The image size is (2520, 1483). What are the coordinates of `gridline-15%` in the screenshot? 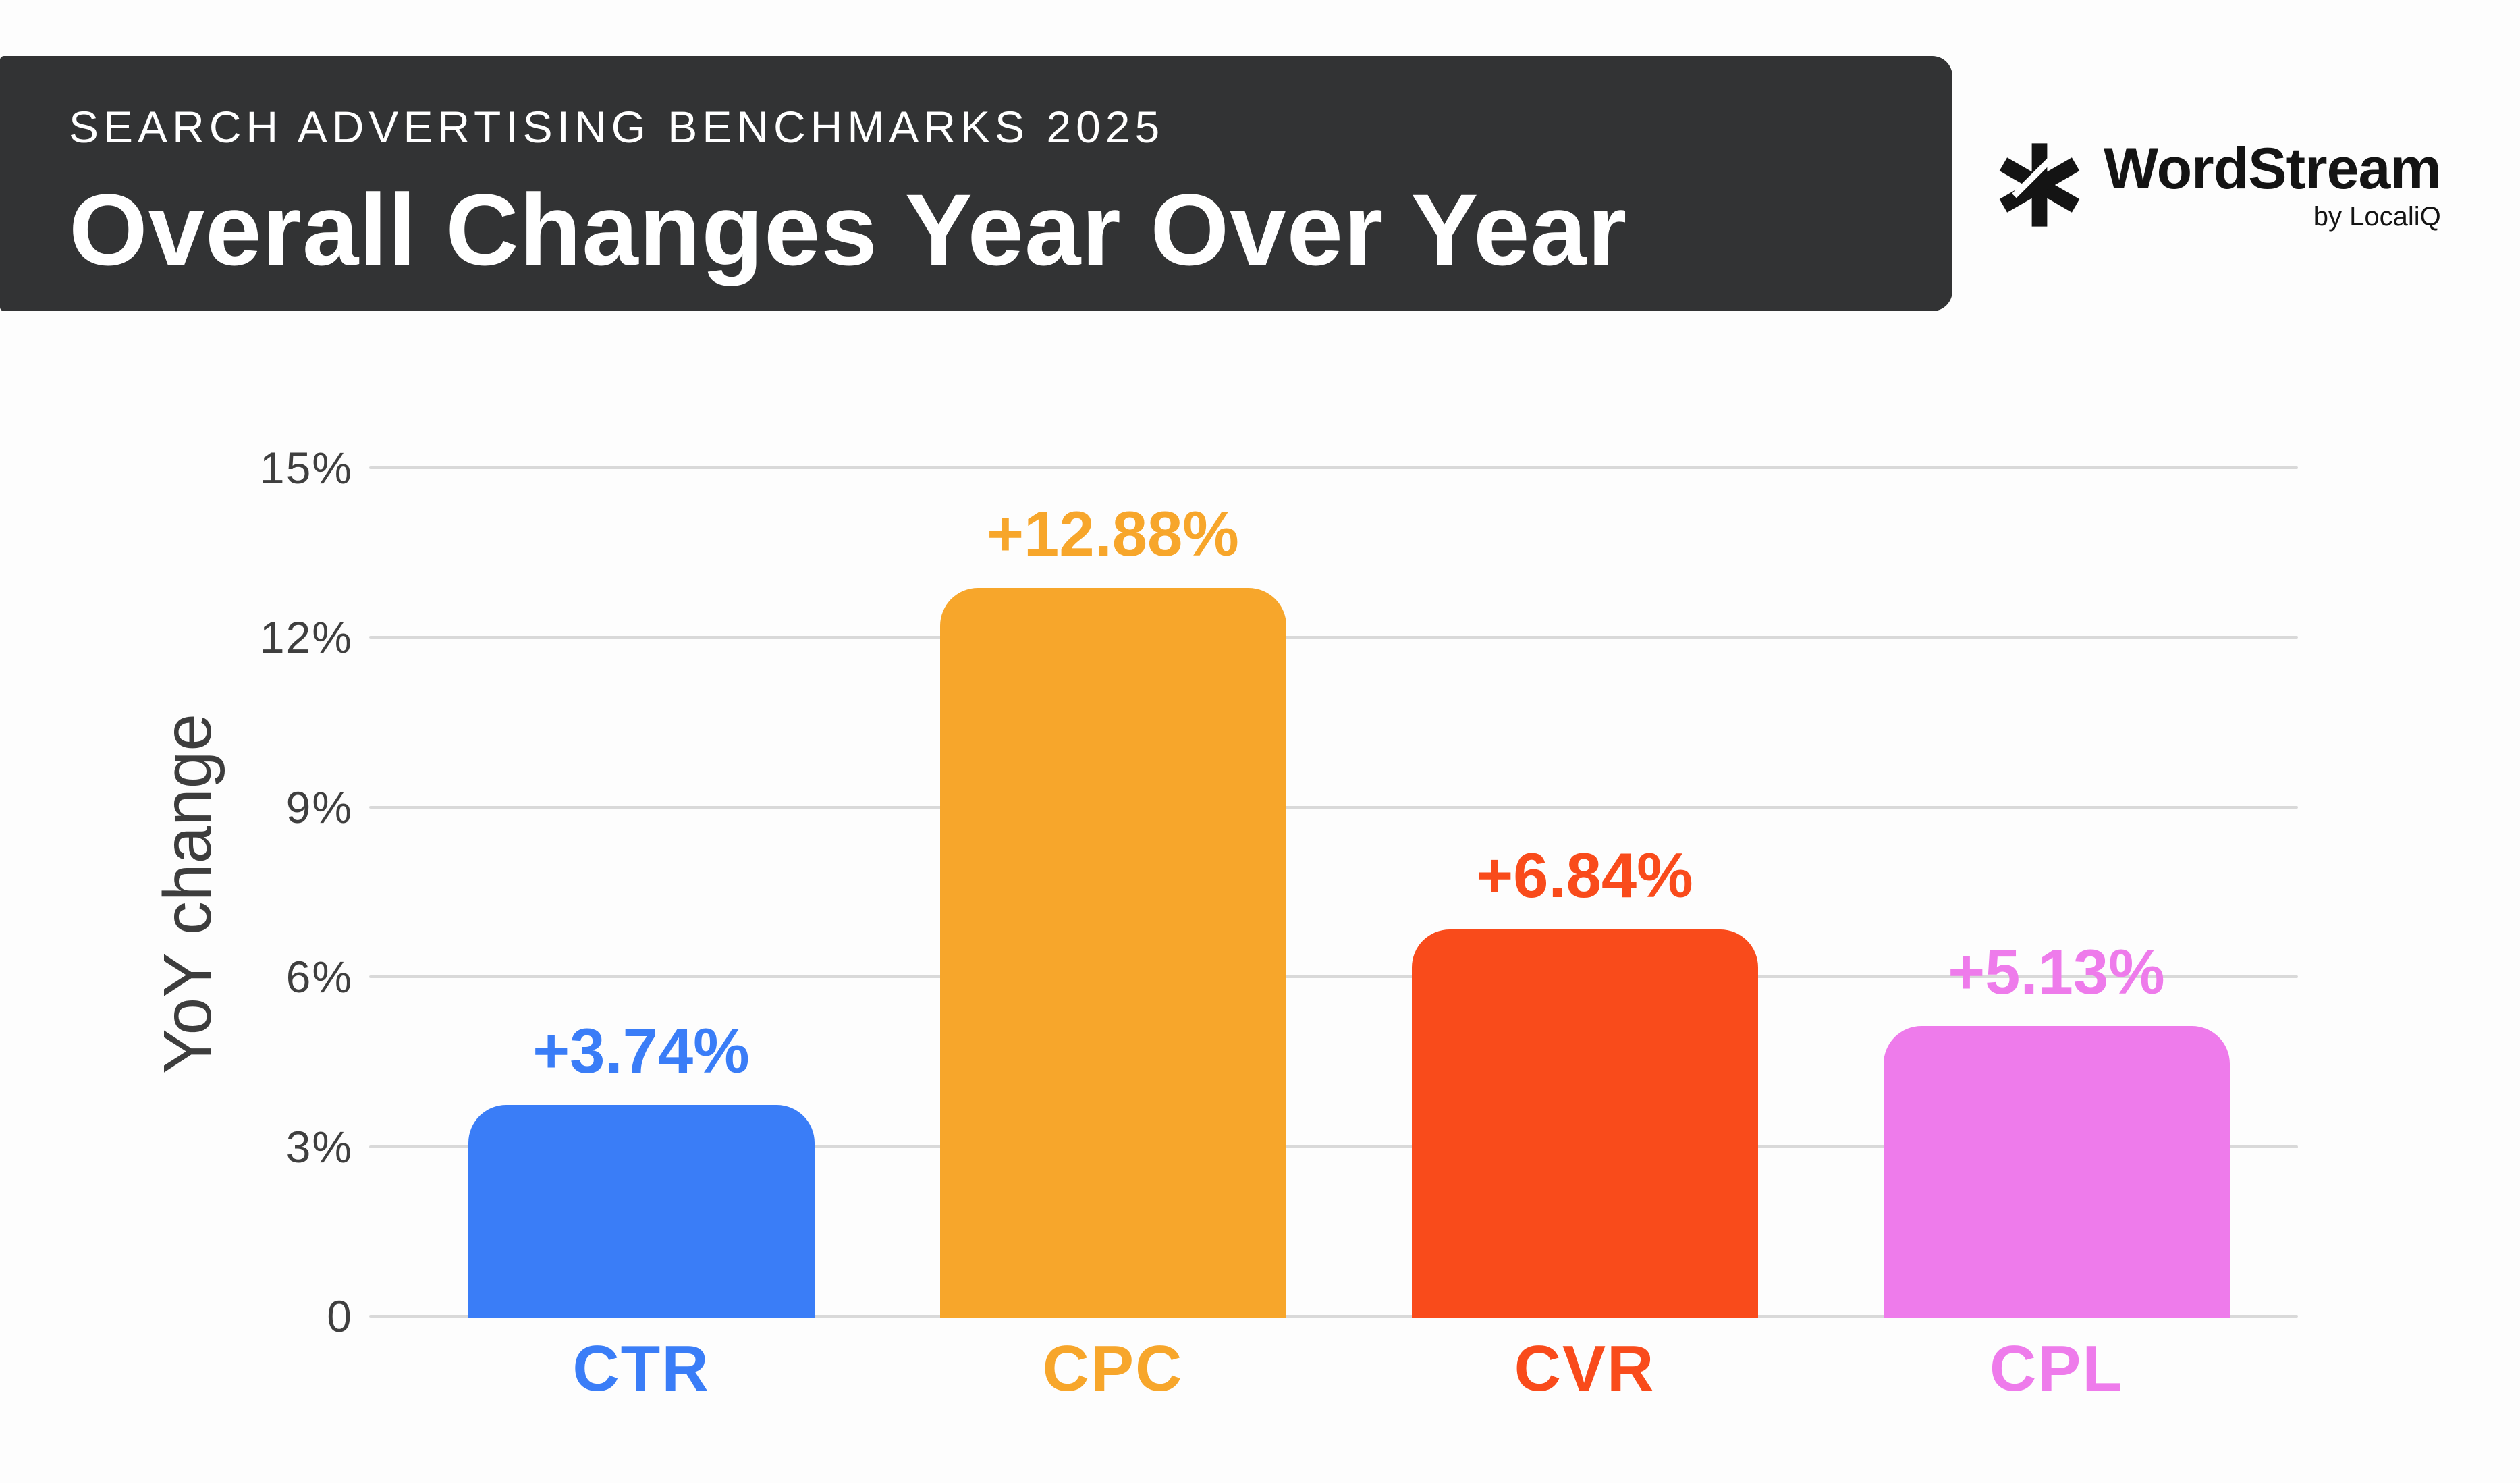 It's located at (1333, 467).